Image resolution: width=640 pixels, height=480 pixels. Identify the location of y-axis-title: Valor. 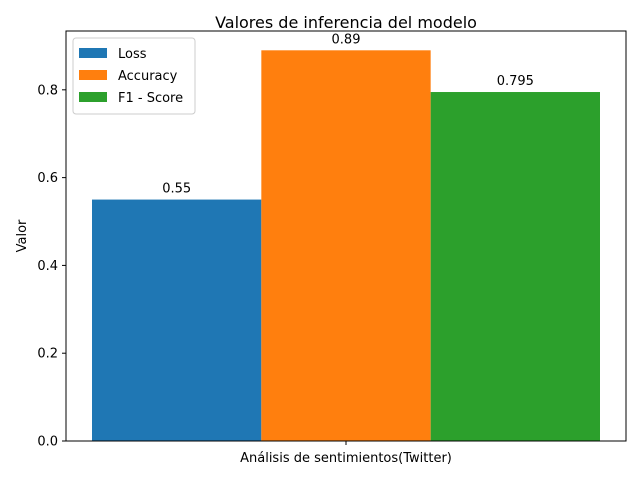
(22, 235).